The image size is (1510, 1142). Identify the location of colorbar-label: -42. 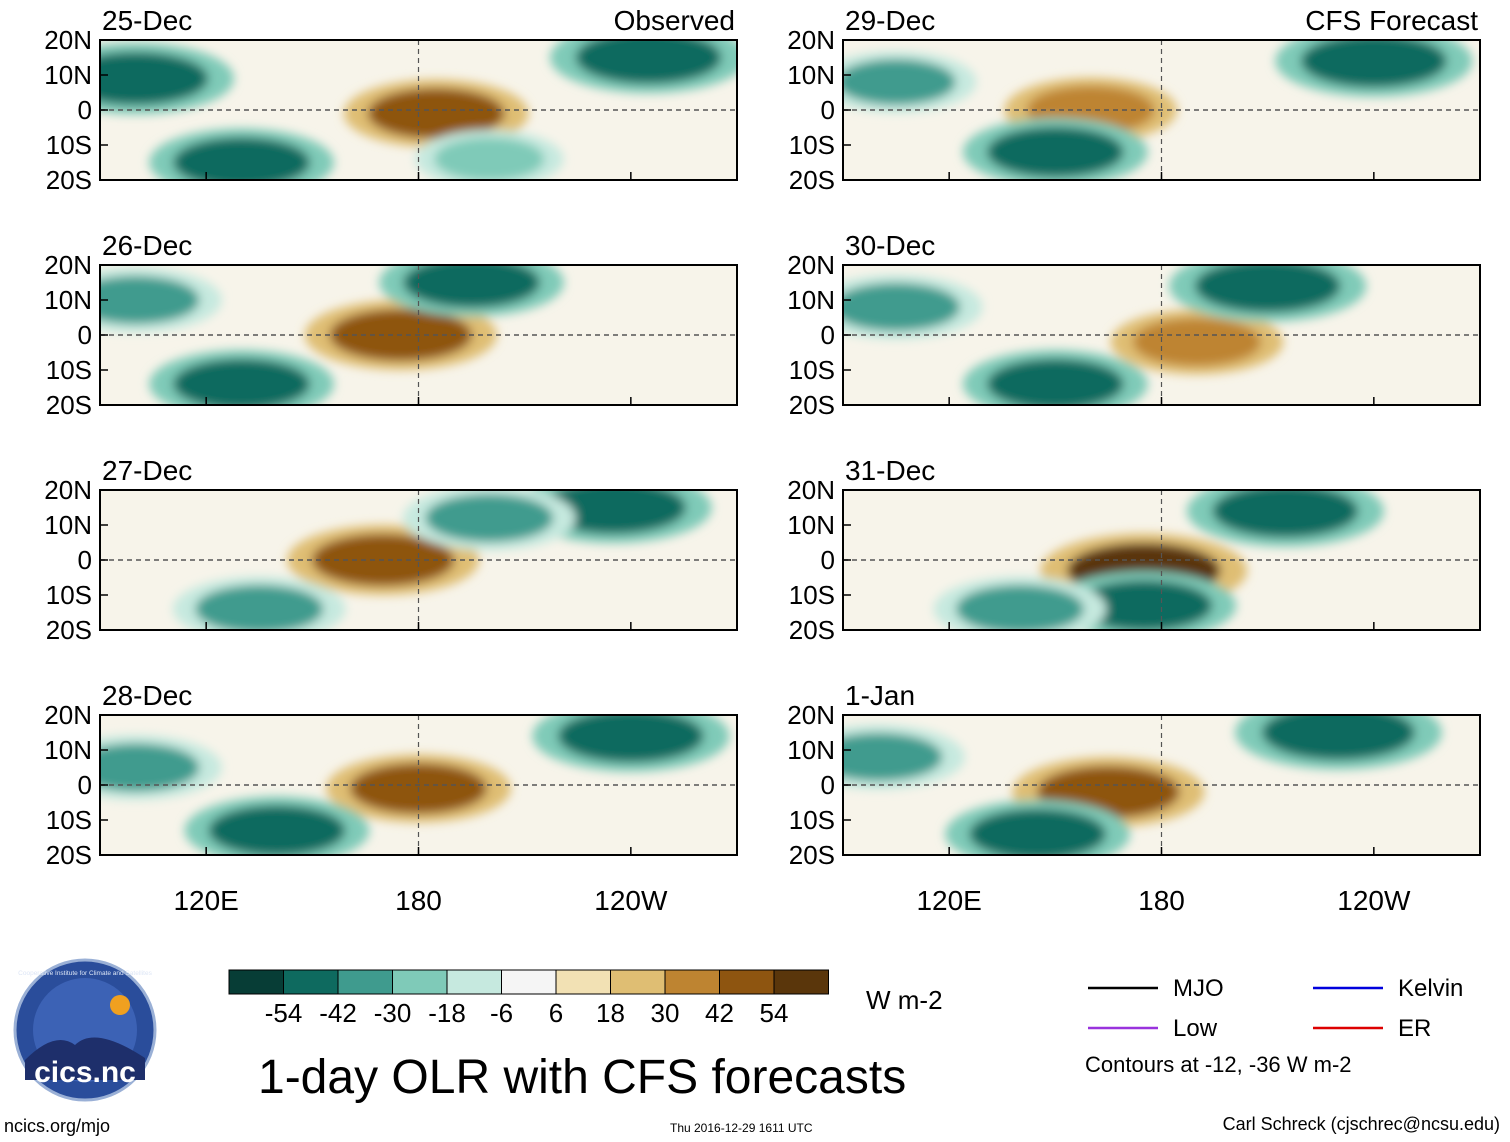
(338, 1013).